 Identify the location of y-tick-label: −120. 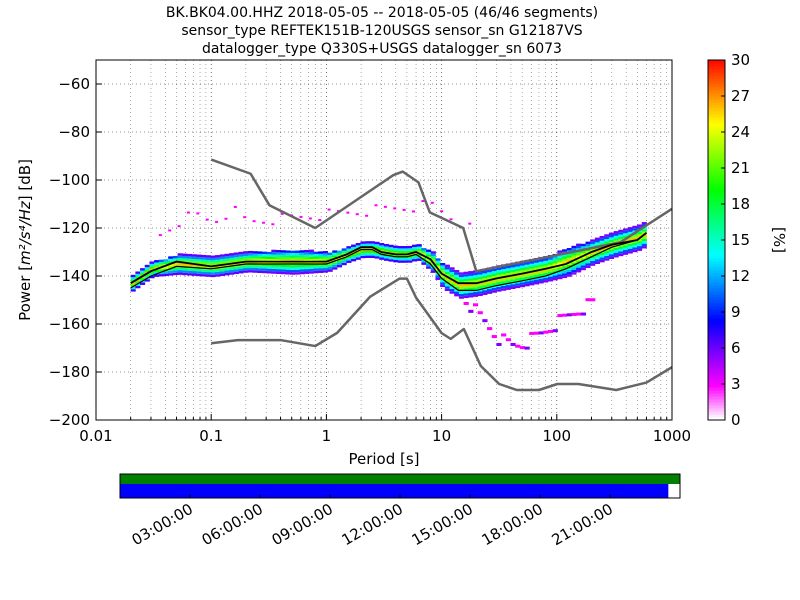
(69, 228).